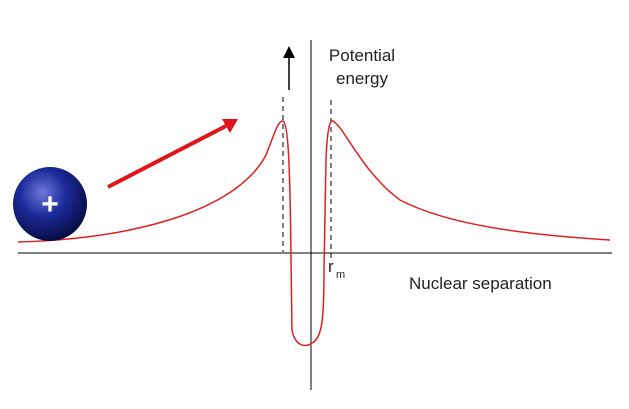  Describe the element at coordinates (362, 78) in the screenshot. I see `y-axis-label: energy` at that location.